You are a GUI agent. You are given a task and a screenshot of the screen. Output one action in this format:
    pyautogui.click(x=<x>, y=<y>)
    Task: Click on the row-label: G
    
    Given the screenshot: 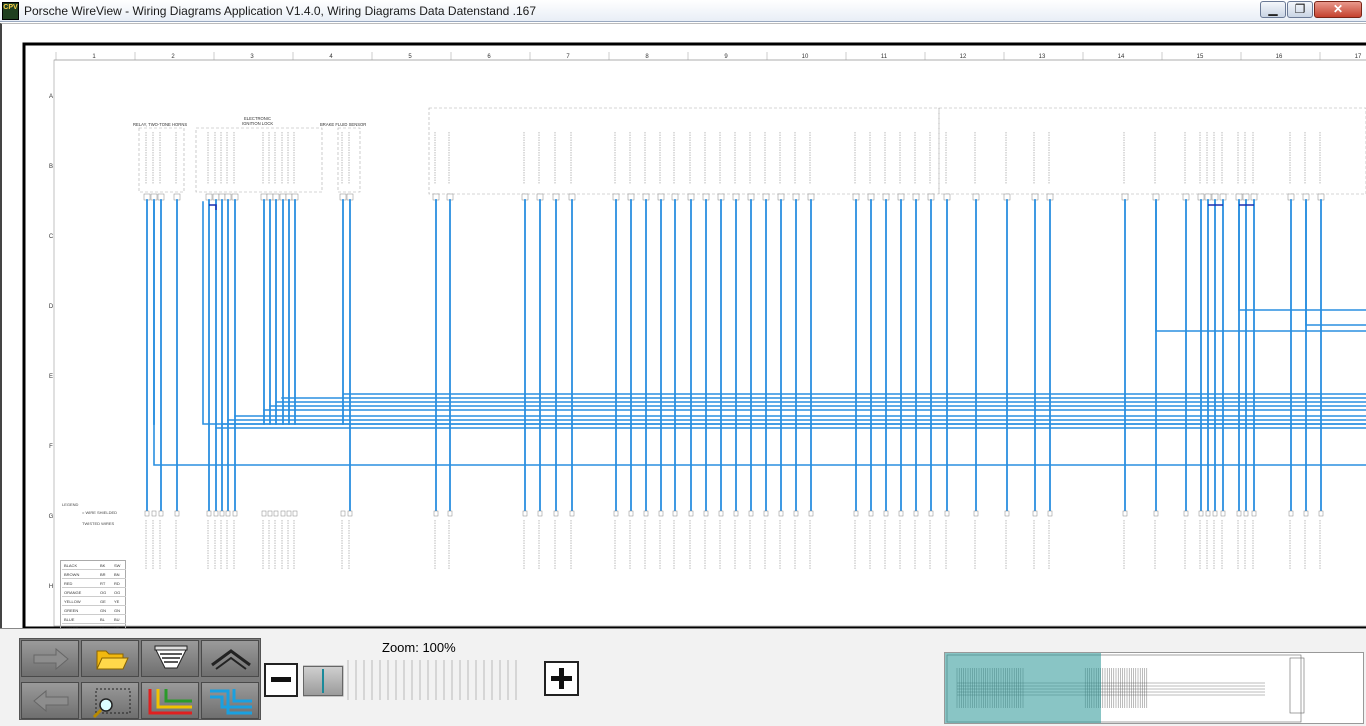 What is the action you would take?
    pyautogui.click(x=51, y=517)
    